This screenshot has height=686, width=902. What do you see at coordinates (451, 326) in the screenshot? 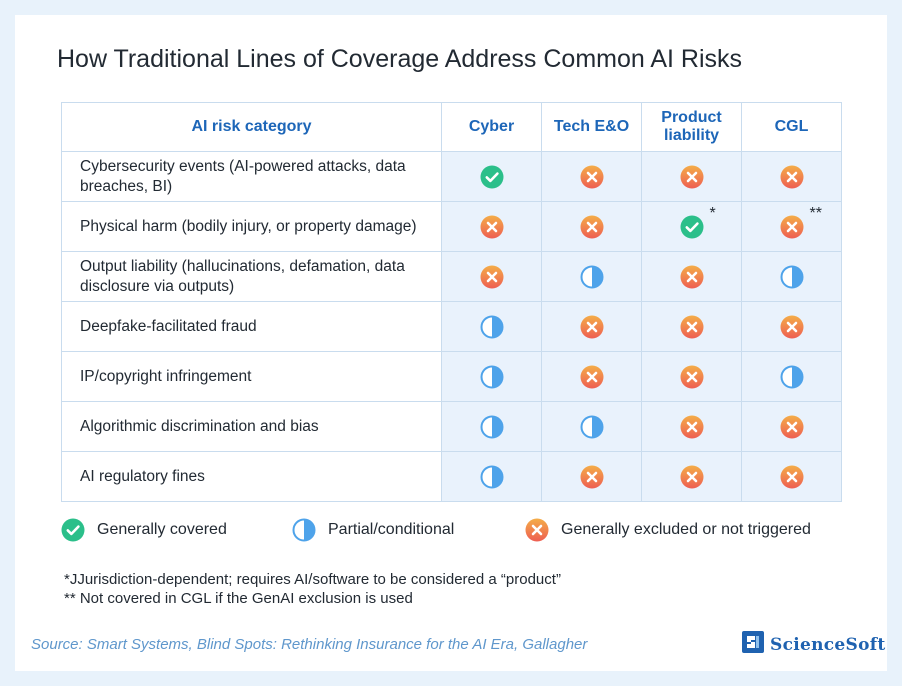
I see `table-row: Deepfake-facilitated fraud` at bounding box center [451, 326].